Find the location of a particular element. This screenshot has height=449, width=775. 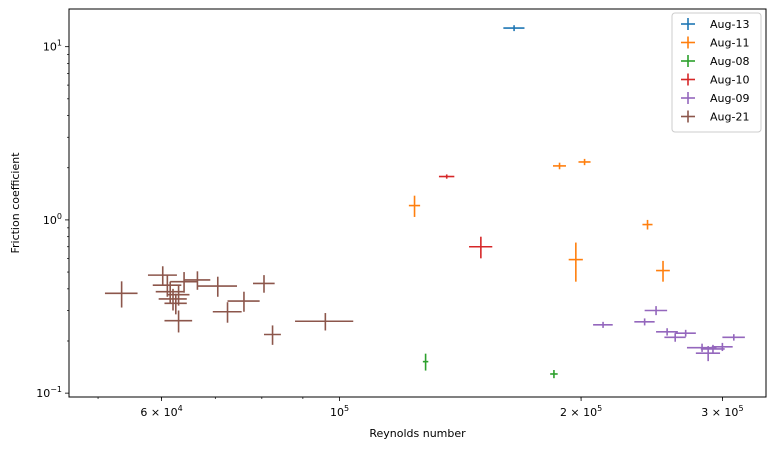

legend-item: Aug-10 is located at coordinates (715, 80).